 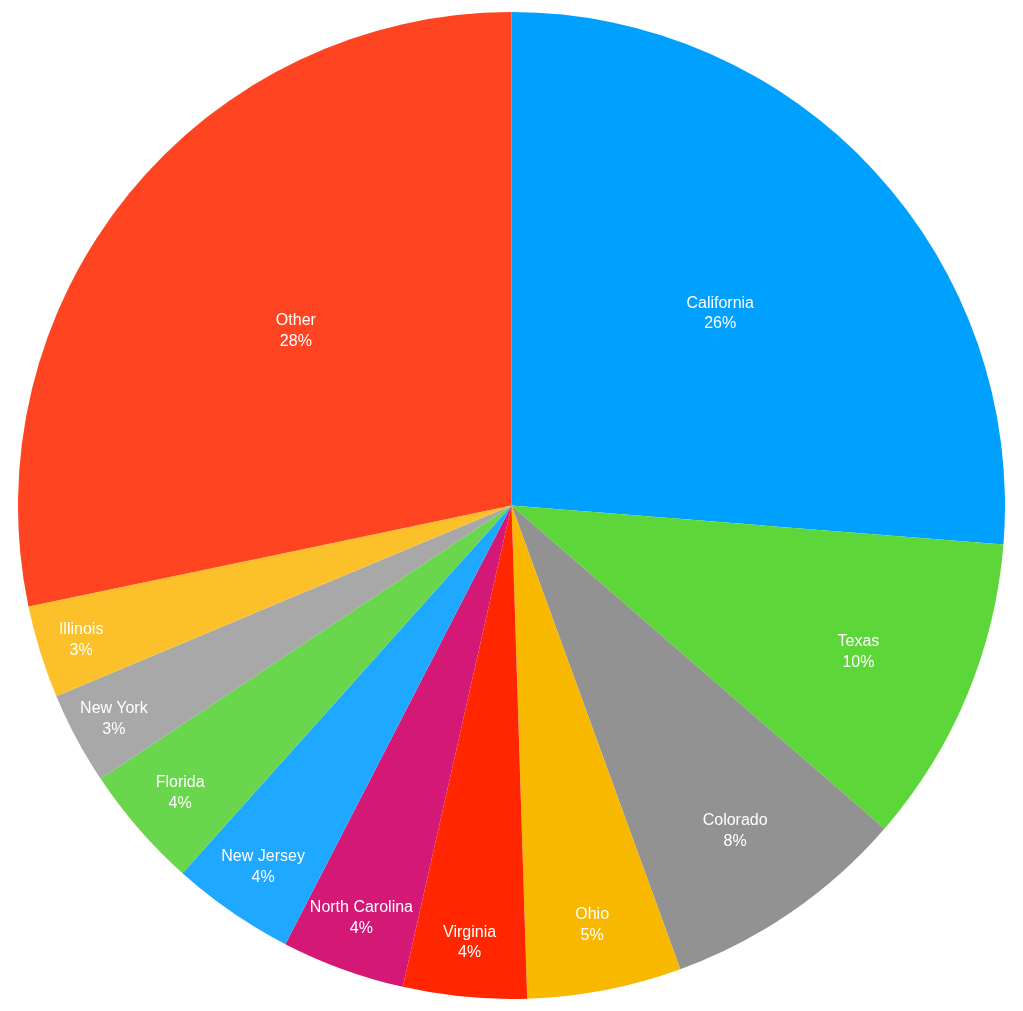 I want to click on slice-label: Other, so click(x=296, y=320).